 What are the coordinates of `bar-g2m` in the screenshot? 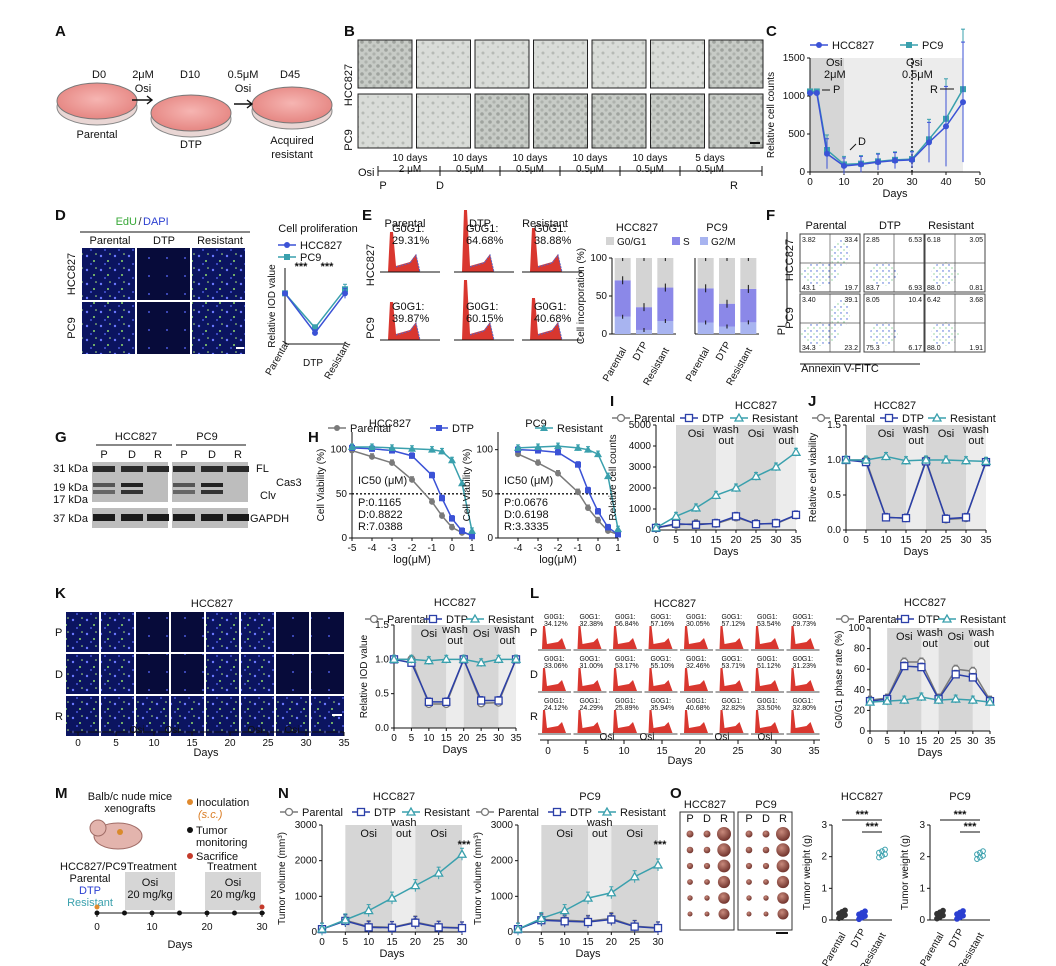 It's located at (705, 328).